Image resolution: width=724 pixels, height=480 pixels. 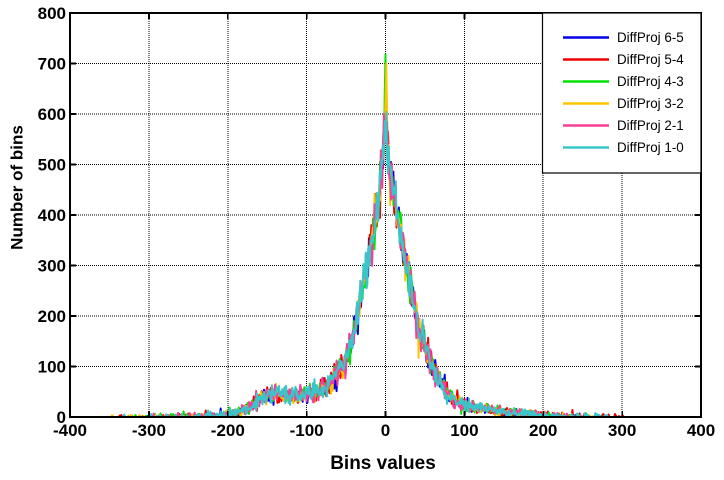 I want to click on svg-text: Bins values, so click(x=383, y=463).